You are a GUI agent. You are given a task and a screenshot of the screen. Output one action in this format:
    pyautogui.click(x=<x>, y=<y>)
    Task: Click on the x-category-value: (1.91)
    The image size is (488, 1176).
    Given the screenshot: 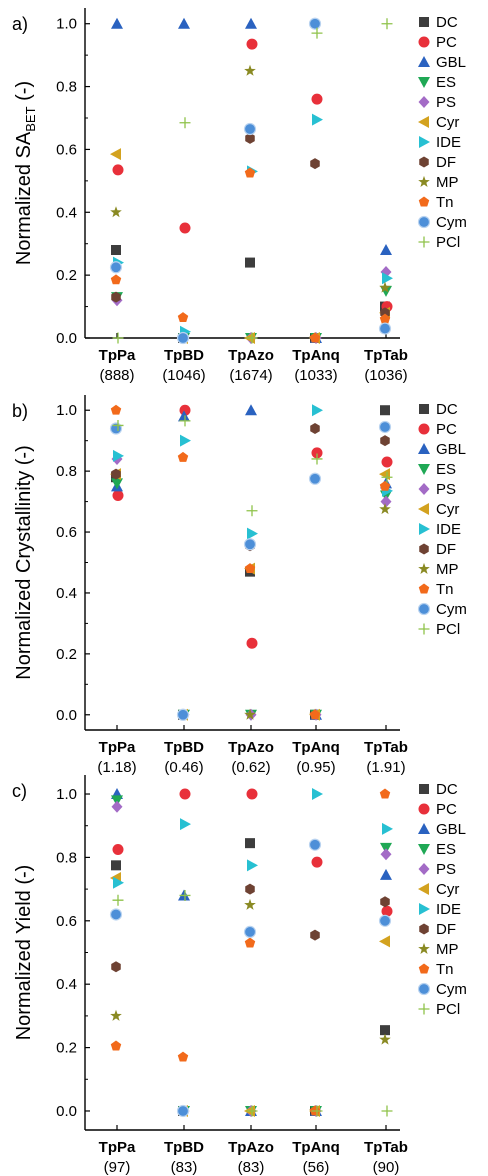 What is the action you would take?
    pyautogui.click(x=385, y=767)
    